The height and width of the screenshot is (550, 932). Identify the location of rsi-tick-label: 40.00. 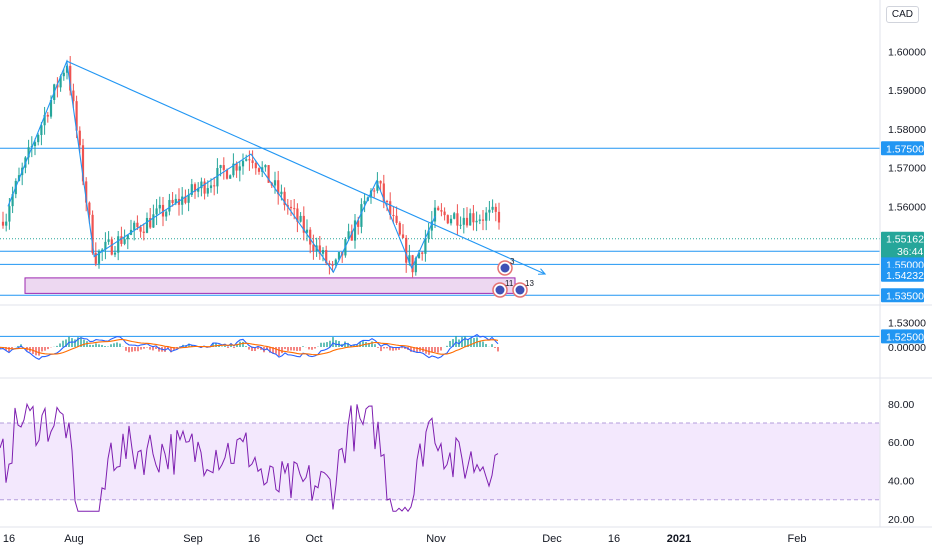
(901, 482).